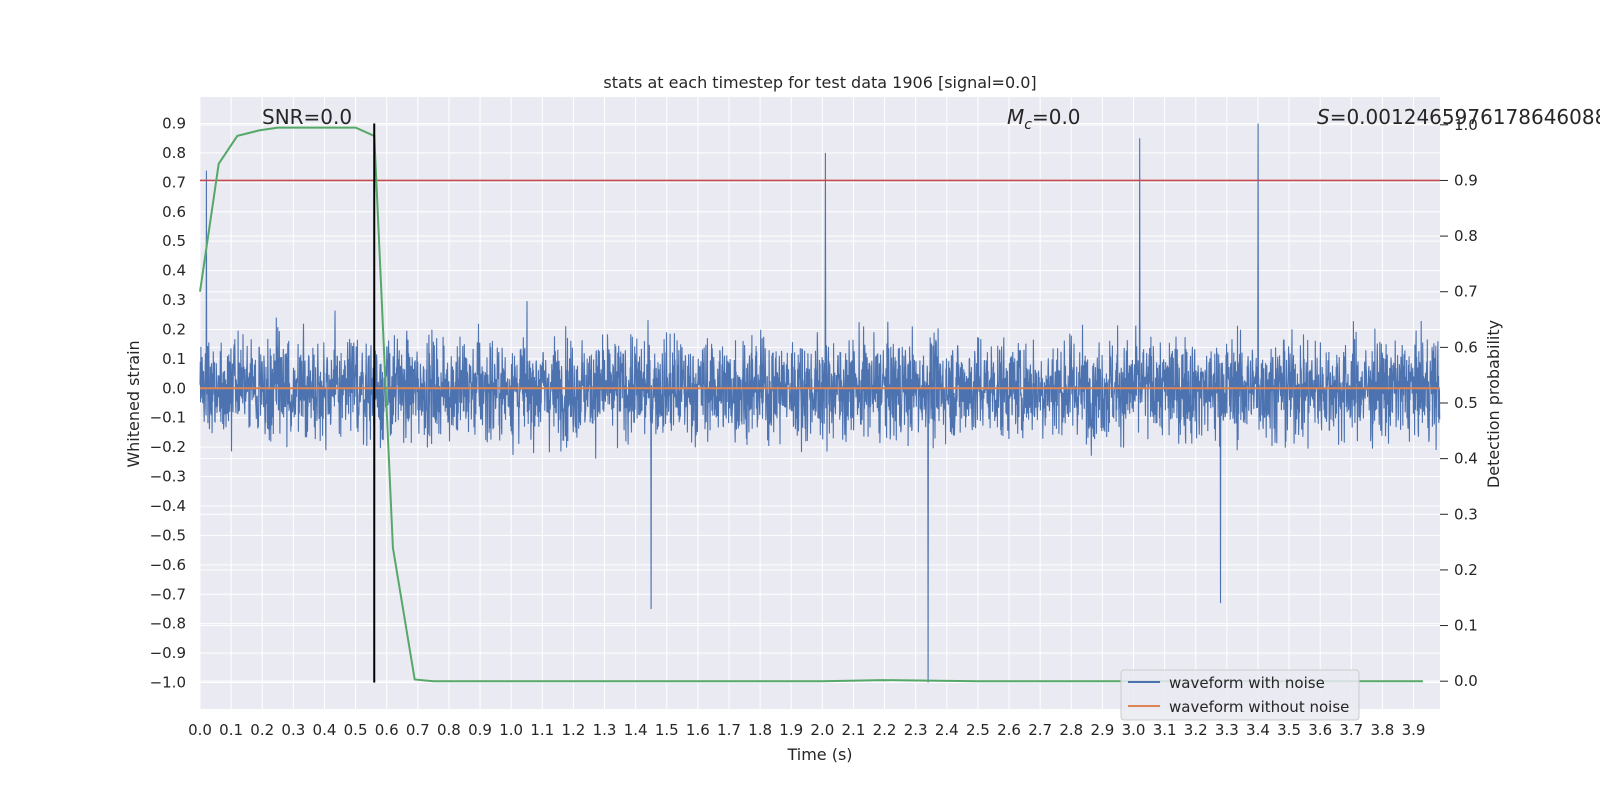 The height and width of the screenshot is (800, 1600). Describe the element at coordinates (418, 730) in the screenshot. I see `x-tick-label: 0.7` at that location.